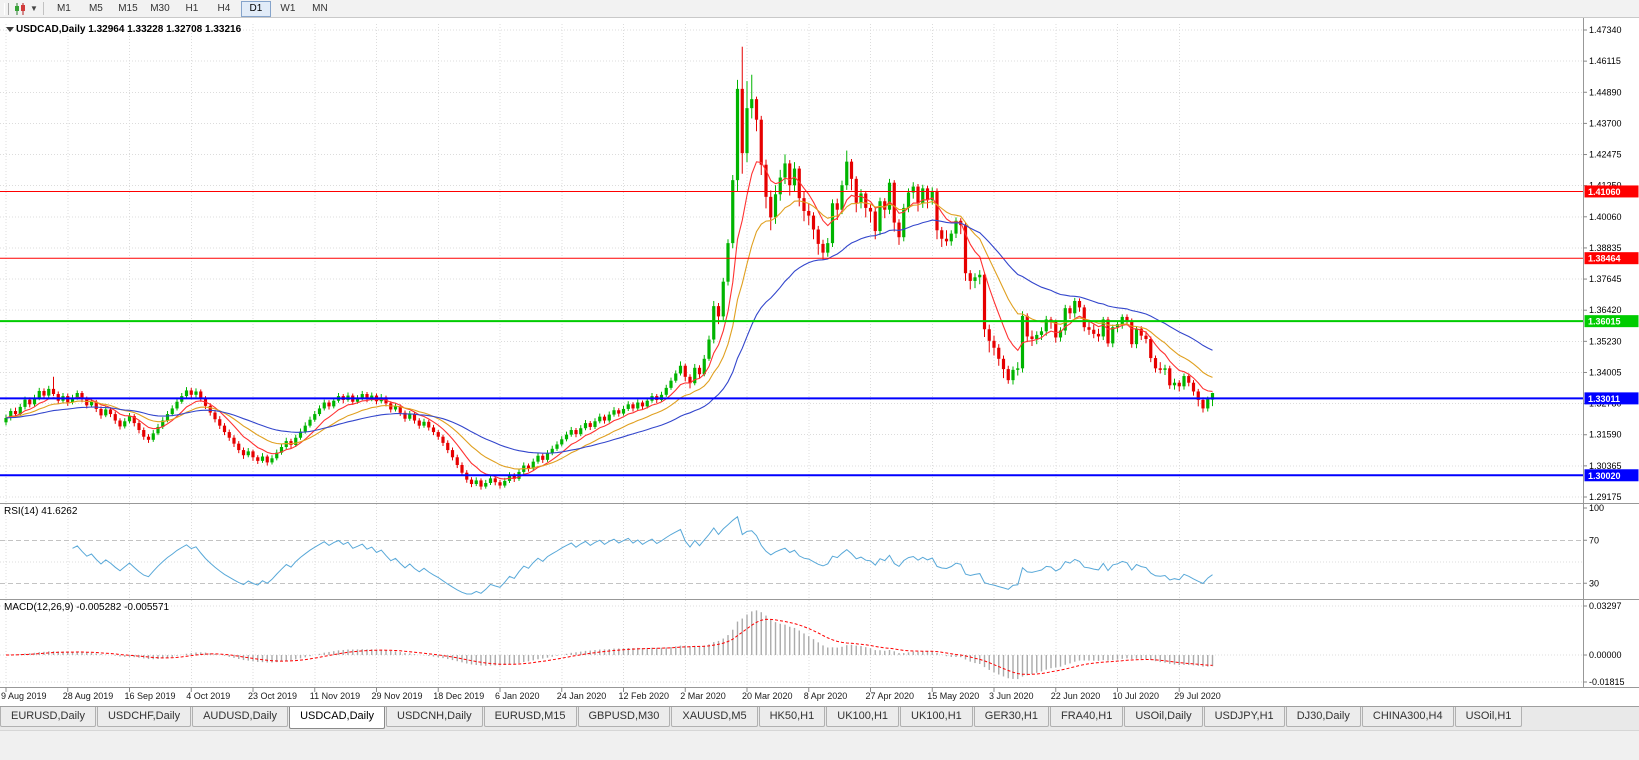 This screenshot has height=760, width=1639. Describe the element at coordinates (1488, 717) in the screenshot. I see `chart-tab-usoil-h1: USOil,H1` at that location.